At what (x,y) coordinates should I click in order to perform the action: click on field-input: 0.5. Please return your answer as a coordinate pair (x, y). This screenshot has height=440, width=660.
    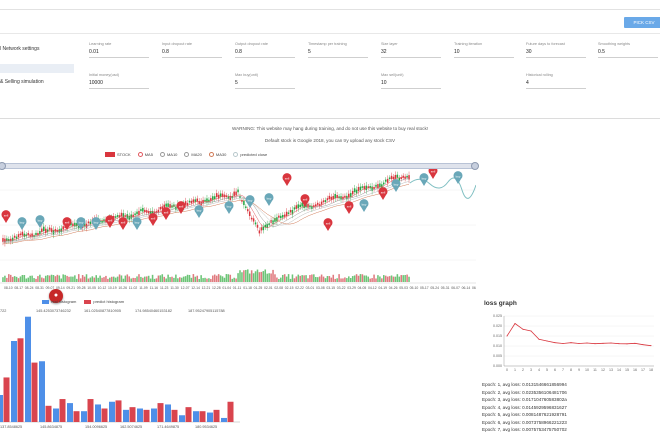
    Looking at the image, I should click on (628, 53).